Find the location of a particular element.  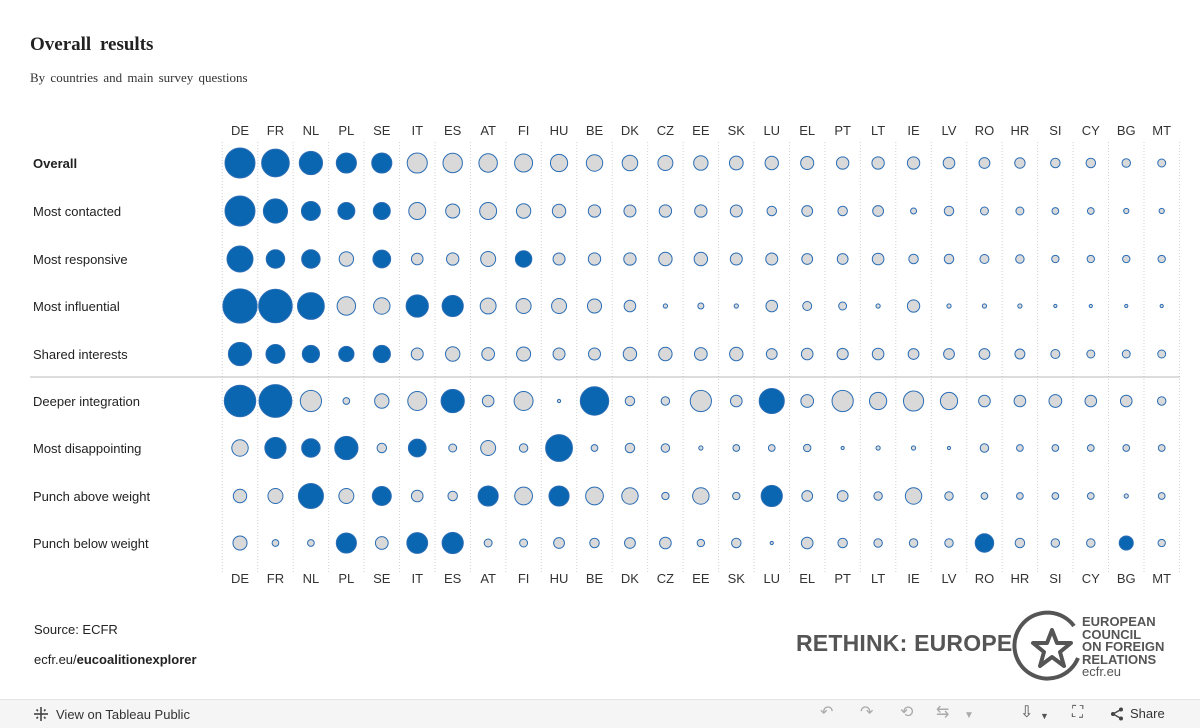

download-icon: ⇩ is located at coordinates (1027, 712).